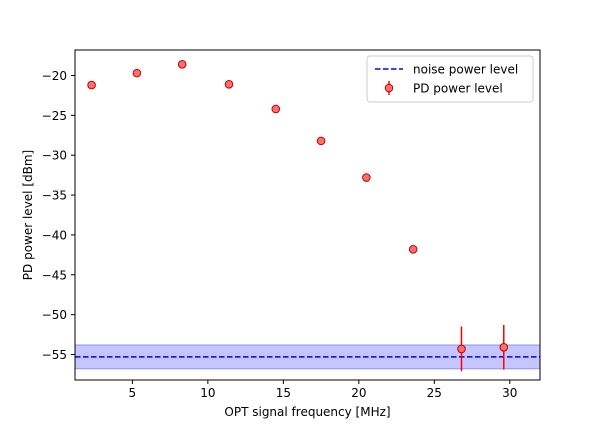 Image resolution: width=599 pixels, height=428 pixels. I want to click on y-axis: −20 −25 −30 −35 −40 −45 −50 −55, so click(58, 215).